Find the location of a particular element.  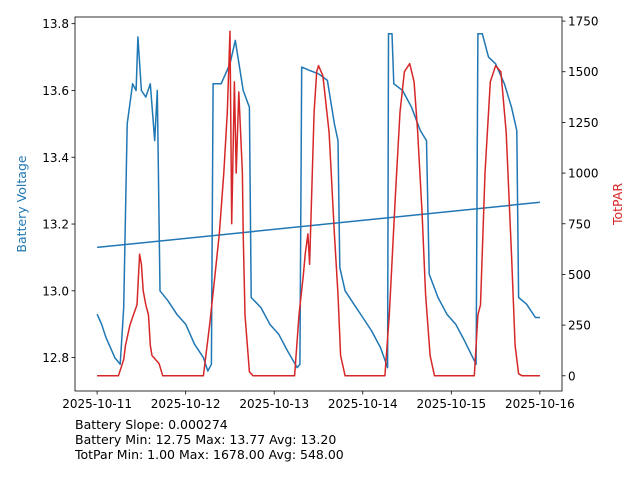

right-y-tick-label: 1500 is located at coordinates (583, 72).